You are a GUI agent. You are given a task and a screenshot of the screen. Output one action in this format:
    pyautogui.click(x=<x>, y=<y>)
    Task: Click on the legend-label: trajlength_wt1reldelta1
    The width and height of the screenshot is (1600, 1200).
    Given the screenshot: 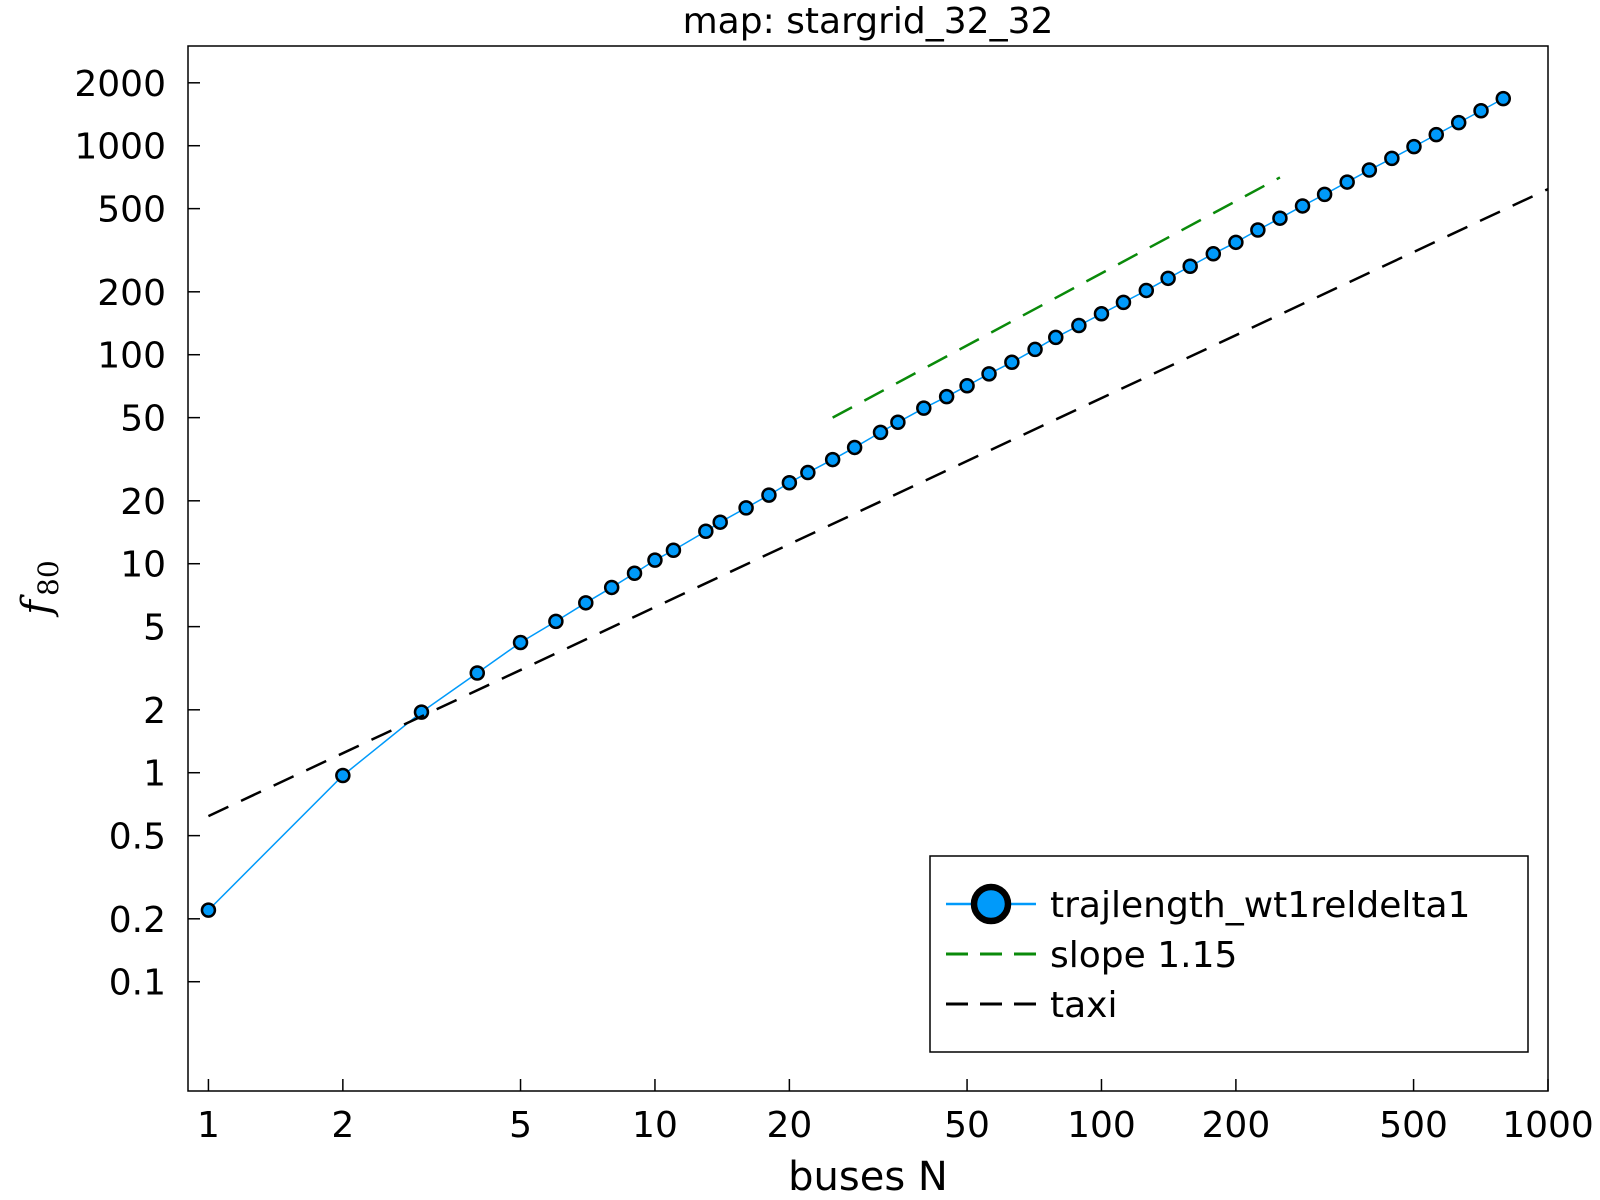 What is the action you would take?
    pyautogui.click(x=1260, y=905)
    